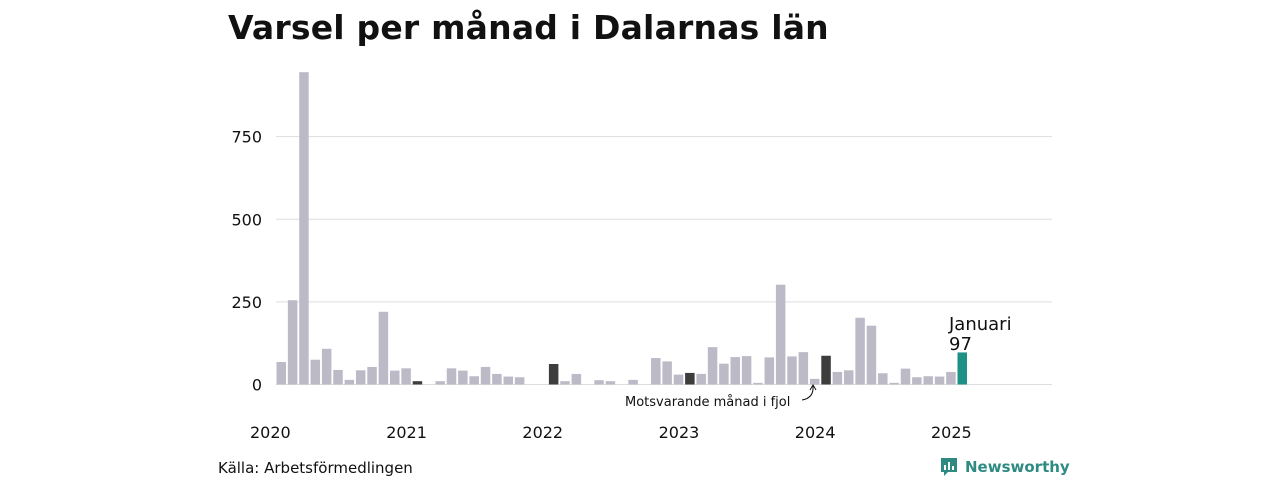 This screenshot has width=1280, height=480. What do you see at coordinates (679, 432) in the screenshot?
I see `x-tick-label: 2023` at bounding box center [679, 432].